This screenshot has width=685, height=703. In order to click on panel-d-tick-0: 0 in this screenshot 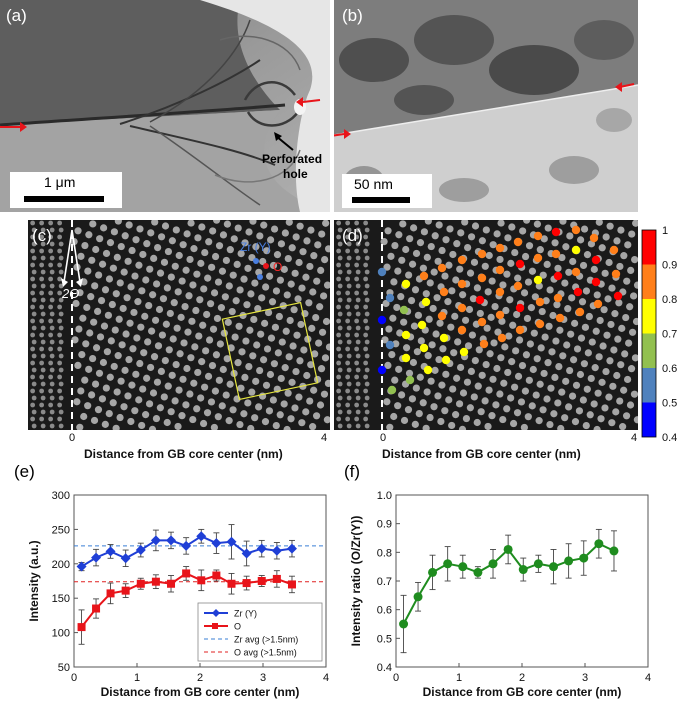, I will do `click(383, 438)`.